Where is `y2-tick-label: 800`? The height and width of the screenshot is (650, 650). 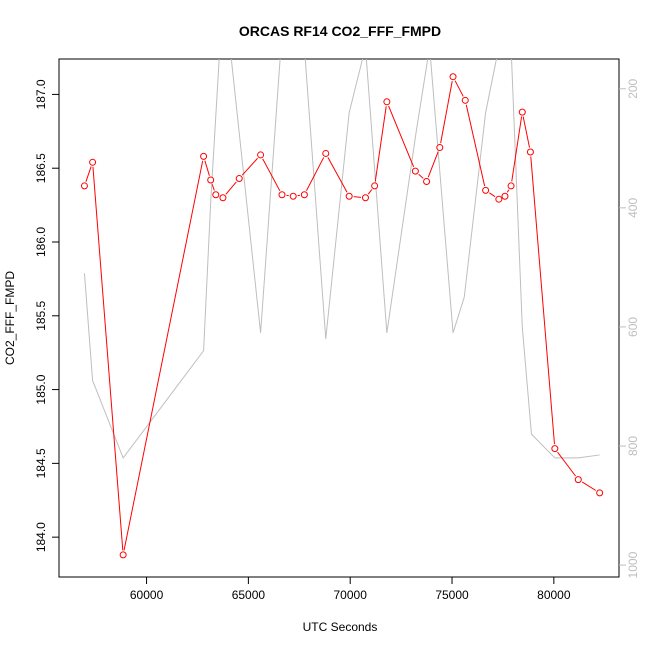
y2-tick-label: 800 is located at coordinates (633, 446).